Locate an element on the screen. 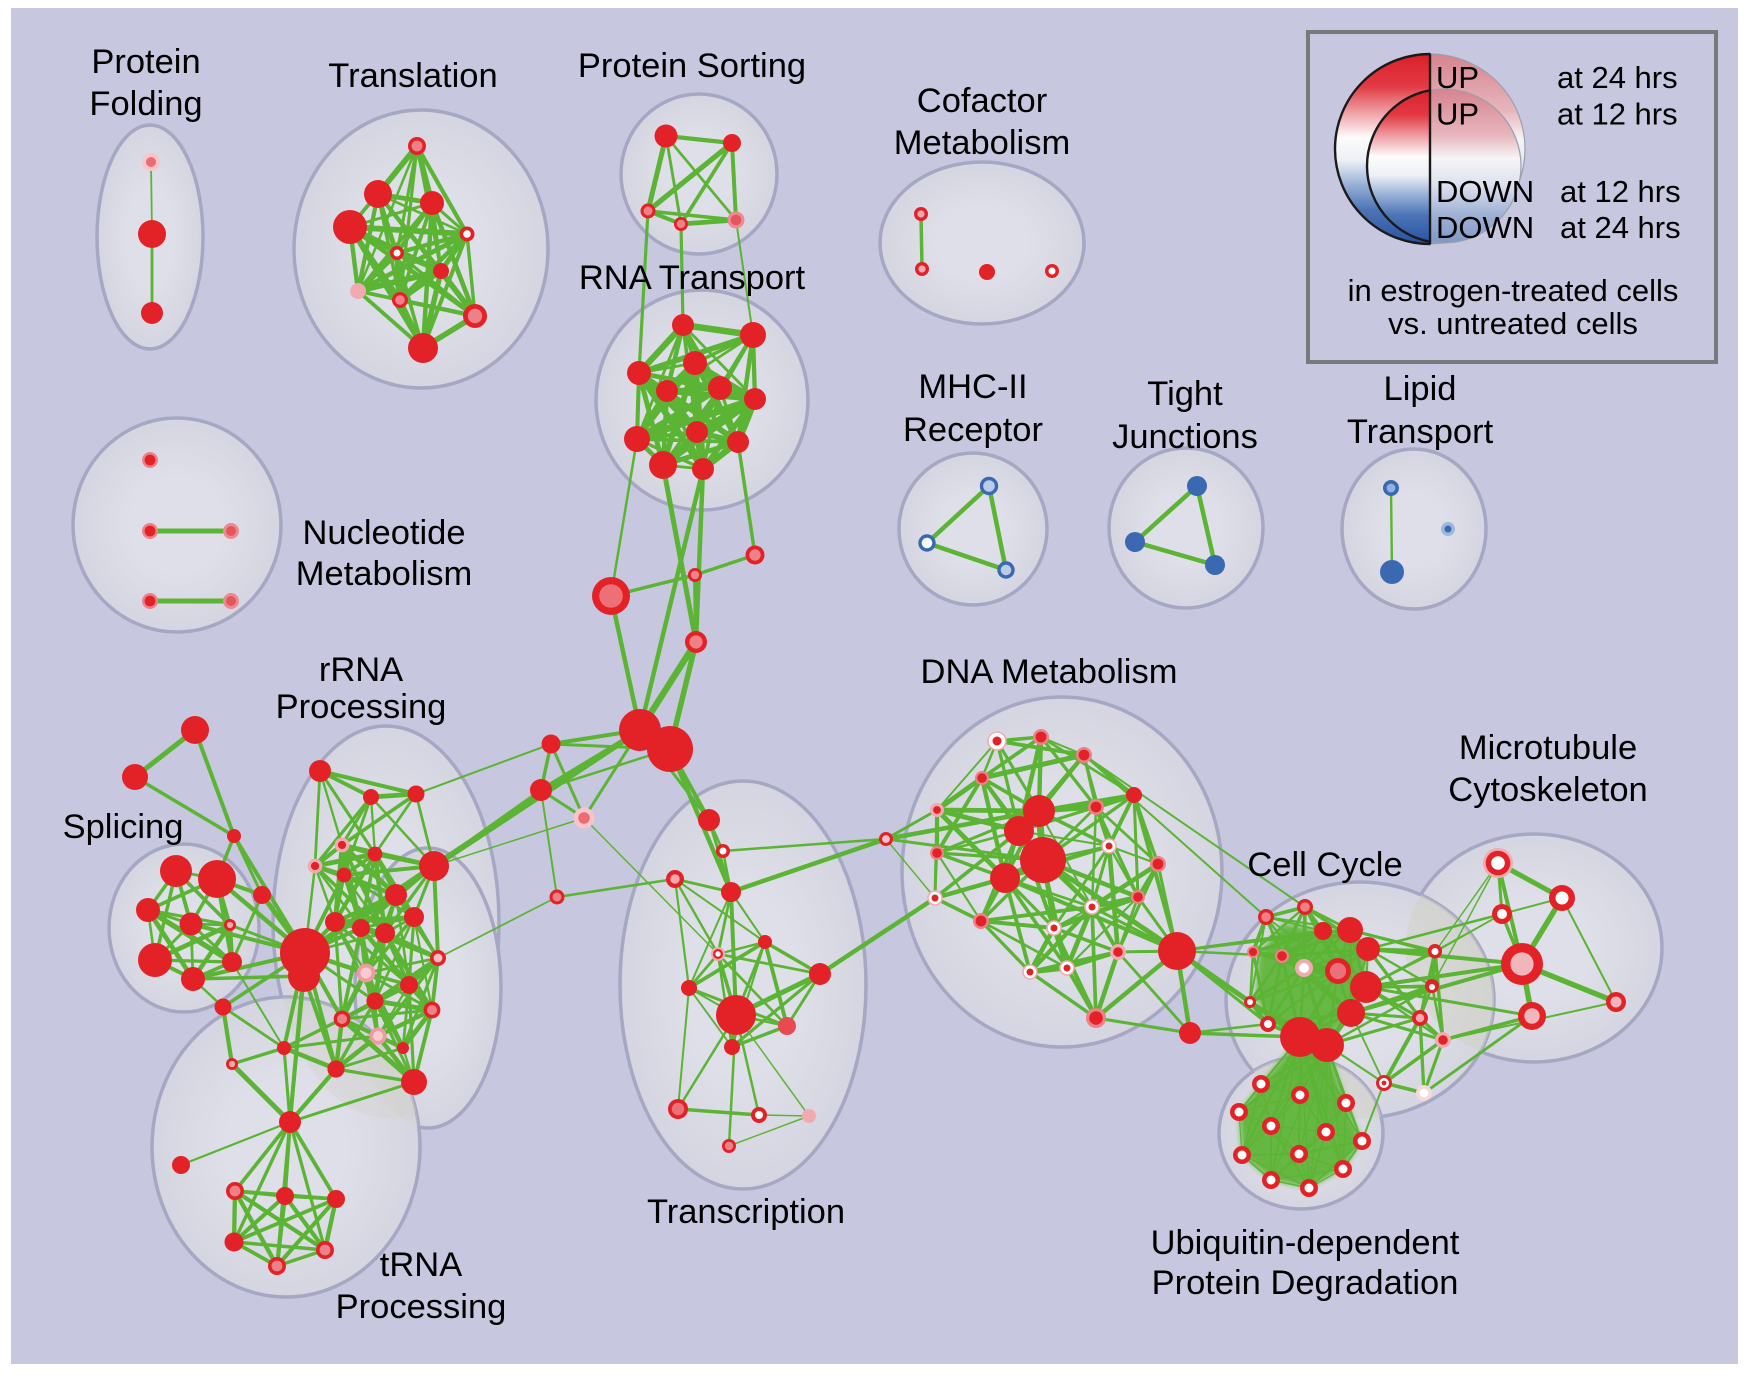 The image size is (1750, 1381). svg-text: Junctions is located at coordinates (1185, 437).